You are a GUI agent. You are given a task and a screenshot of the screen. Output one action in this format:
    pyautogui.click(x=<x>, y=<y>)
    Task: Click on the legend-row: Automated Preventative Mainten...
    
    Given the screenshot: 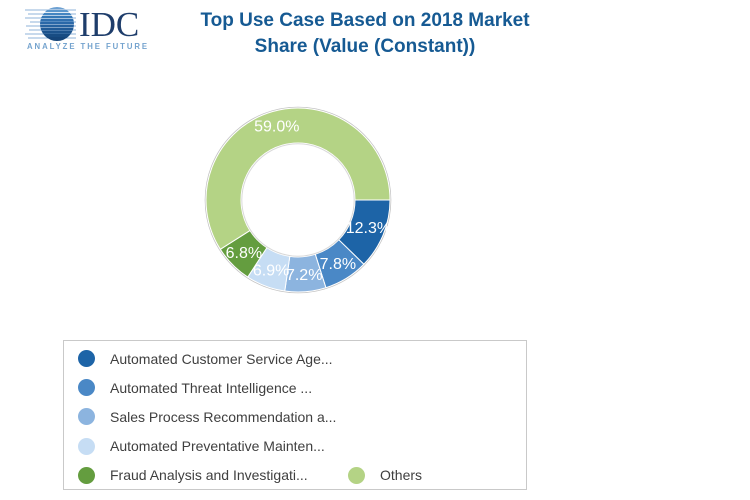 What is the action you would take?
    pyautogui.click(x=295, y=446)
    